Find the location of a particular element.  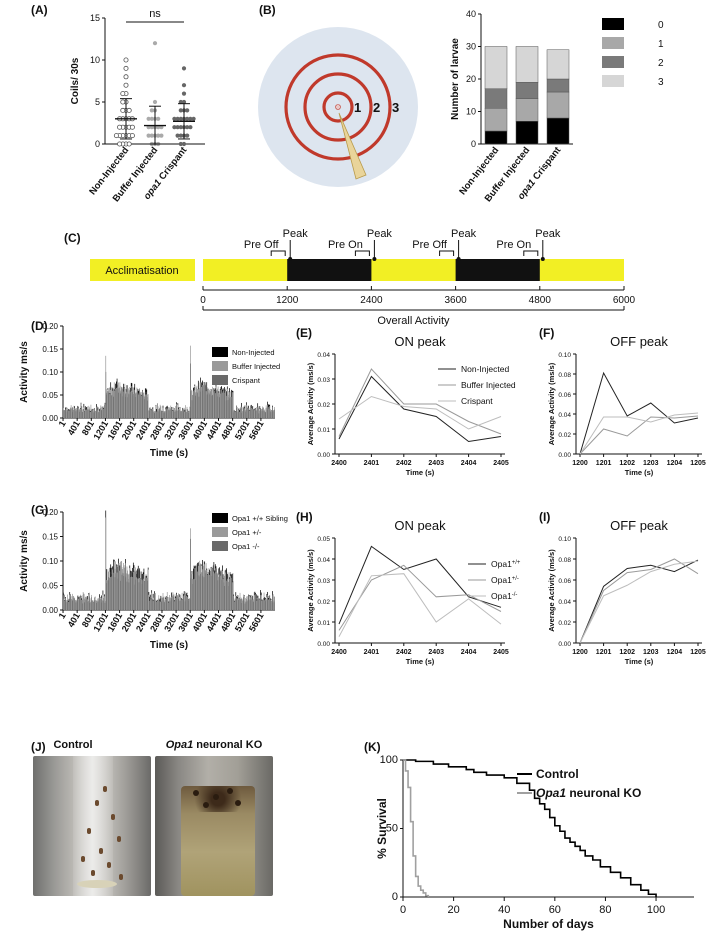

peak-label: Peak is located at coordinates (296, 234).